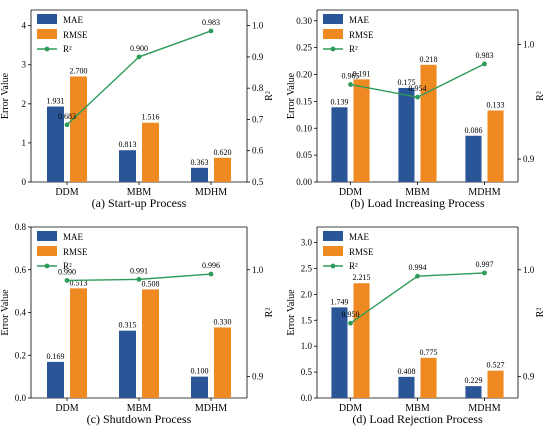 Image resolution: width=550 pixels, height=435 pixels. What do you see at coordinates (418, 267) in the screenshot?
I see `data-label-r2: 0.994` at bounding box center [418, 267].